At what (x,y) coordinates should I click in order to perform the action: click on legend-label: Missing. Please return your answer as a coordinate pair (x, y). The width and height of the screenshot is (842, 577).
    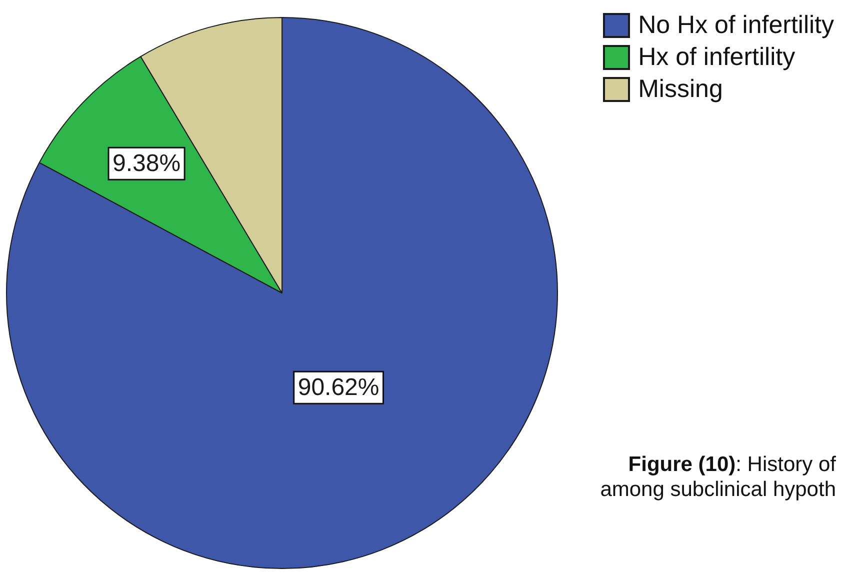
    Looking at the image, I should click on (680, 89).